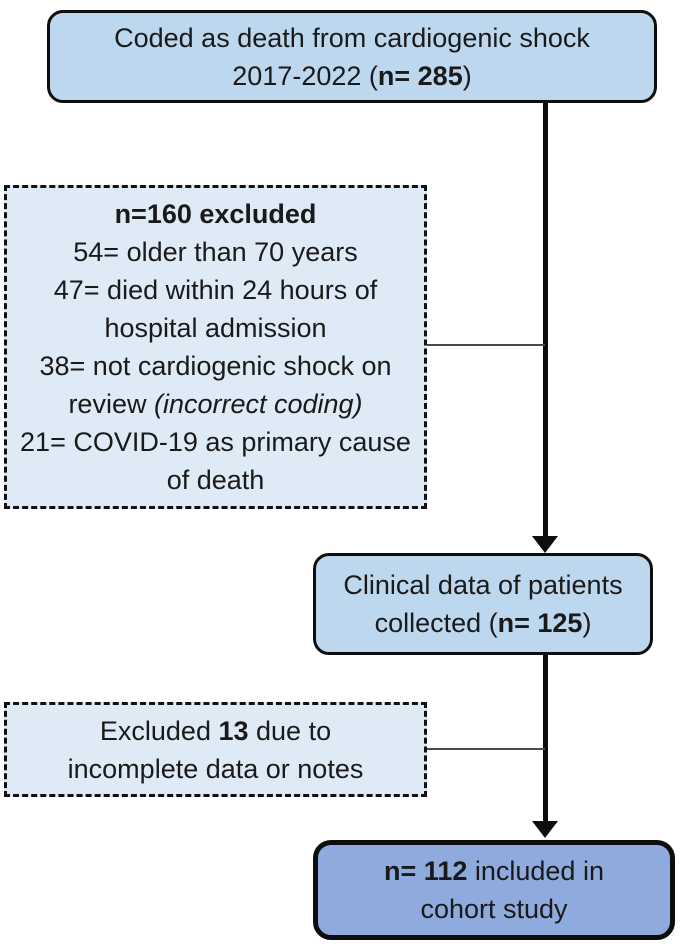 Image resolution: width=680 pixels, height=951 pixels. I want to click on excluded-13-line2: incomplete data or notes, so click(215, 768).